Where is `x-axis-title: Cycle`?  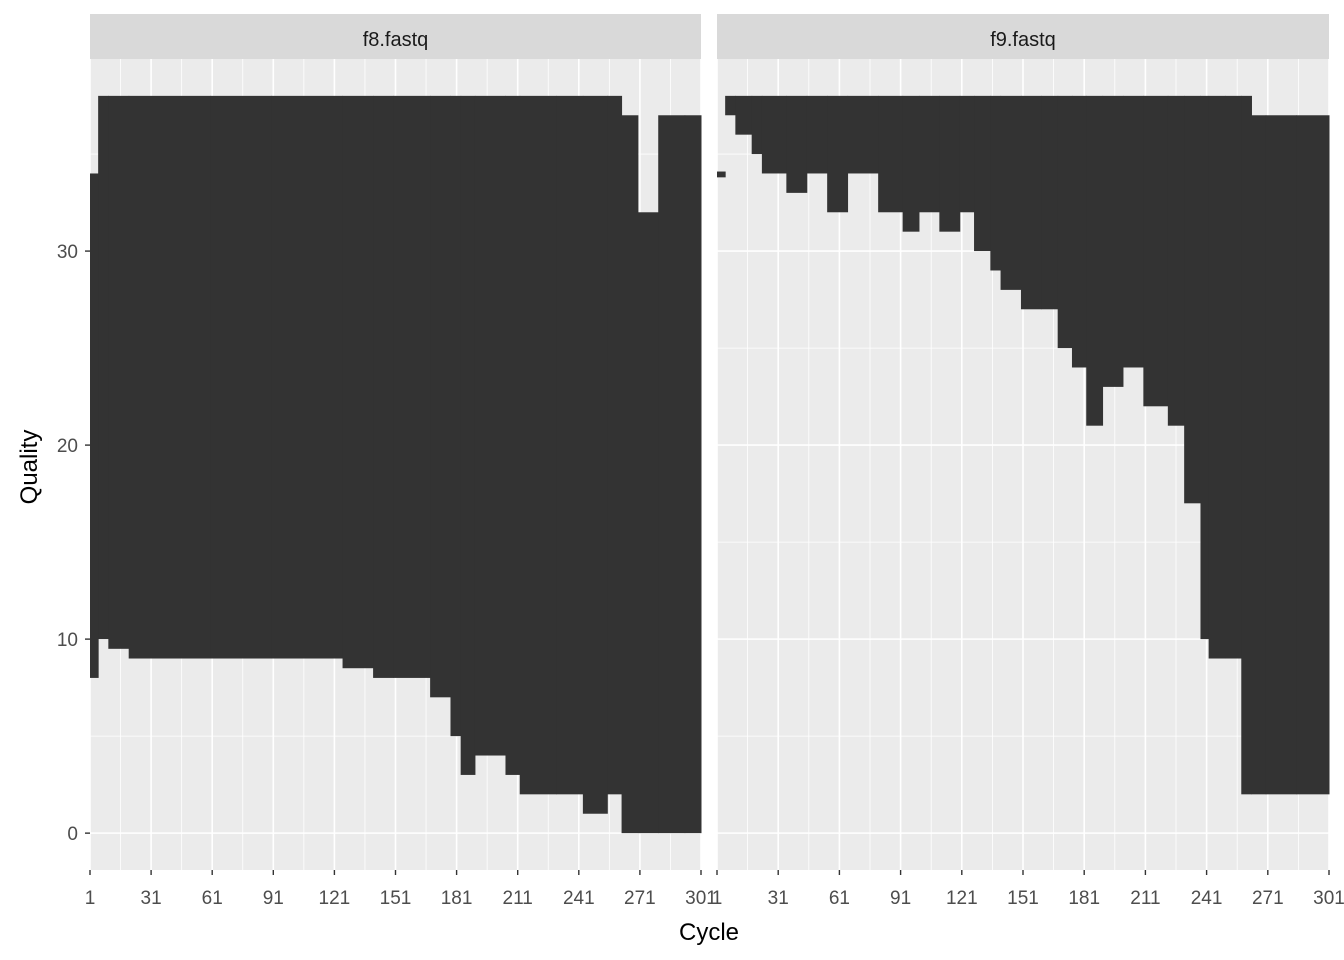 x-axis-title: Cycle is located at coordinates (709, 932).